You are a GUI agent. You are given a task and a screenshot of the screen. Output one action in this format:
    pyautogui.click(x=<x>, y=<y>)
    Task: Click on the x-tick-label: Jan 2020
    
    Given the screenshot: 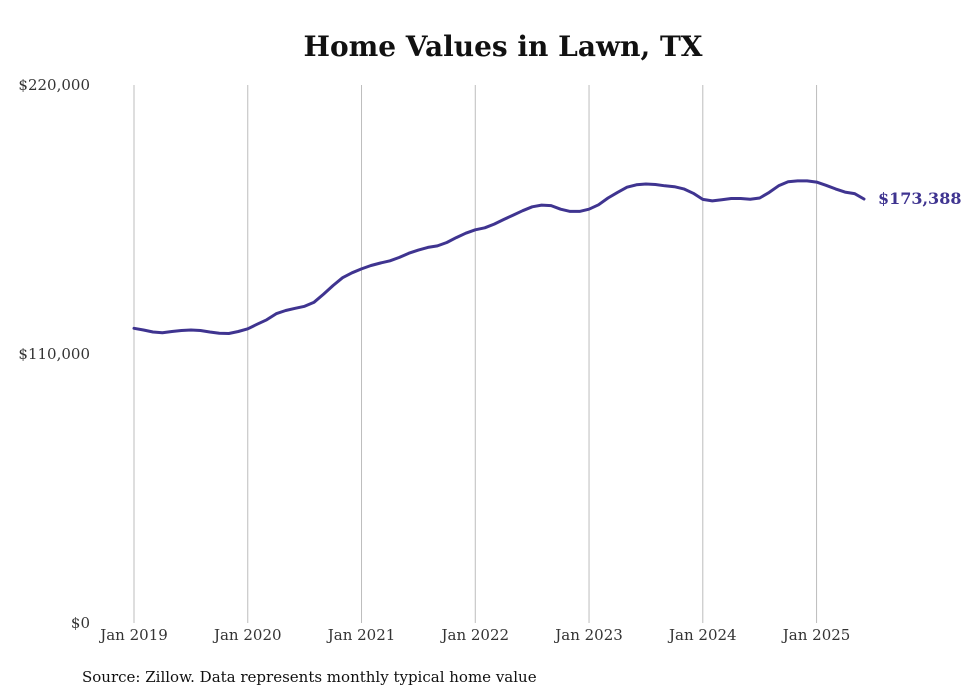 What is the action you would take?
    pyautogui.click(x=247, y=635)
    